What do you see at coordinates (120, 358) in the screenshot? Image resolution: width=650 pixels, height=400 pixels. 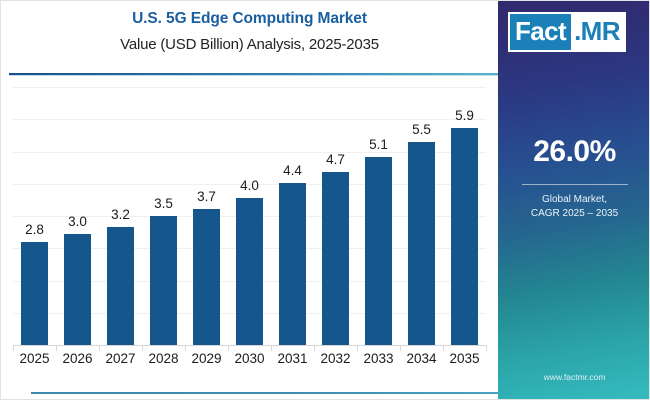 I see `x-axis-label: 2027` at bounding box center [120, 358].